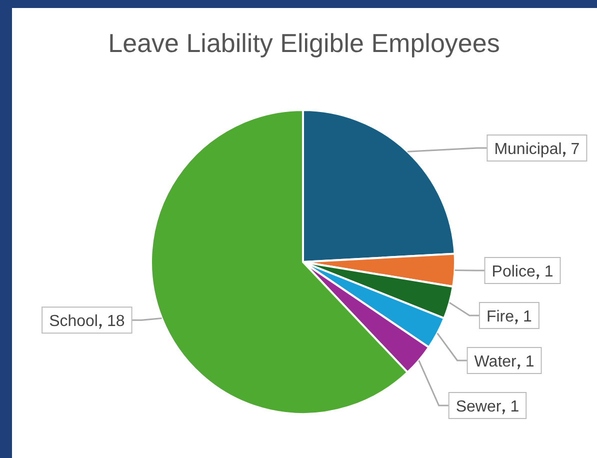 The image size is (597, 458). Describe the element at coordinates (514, 272) in the screenshot. I see `slice-label: Police` at that location.